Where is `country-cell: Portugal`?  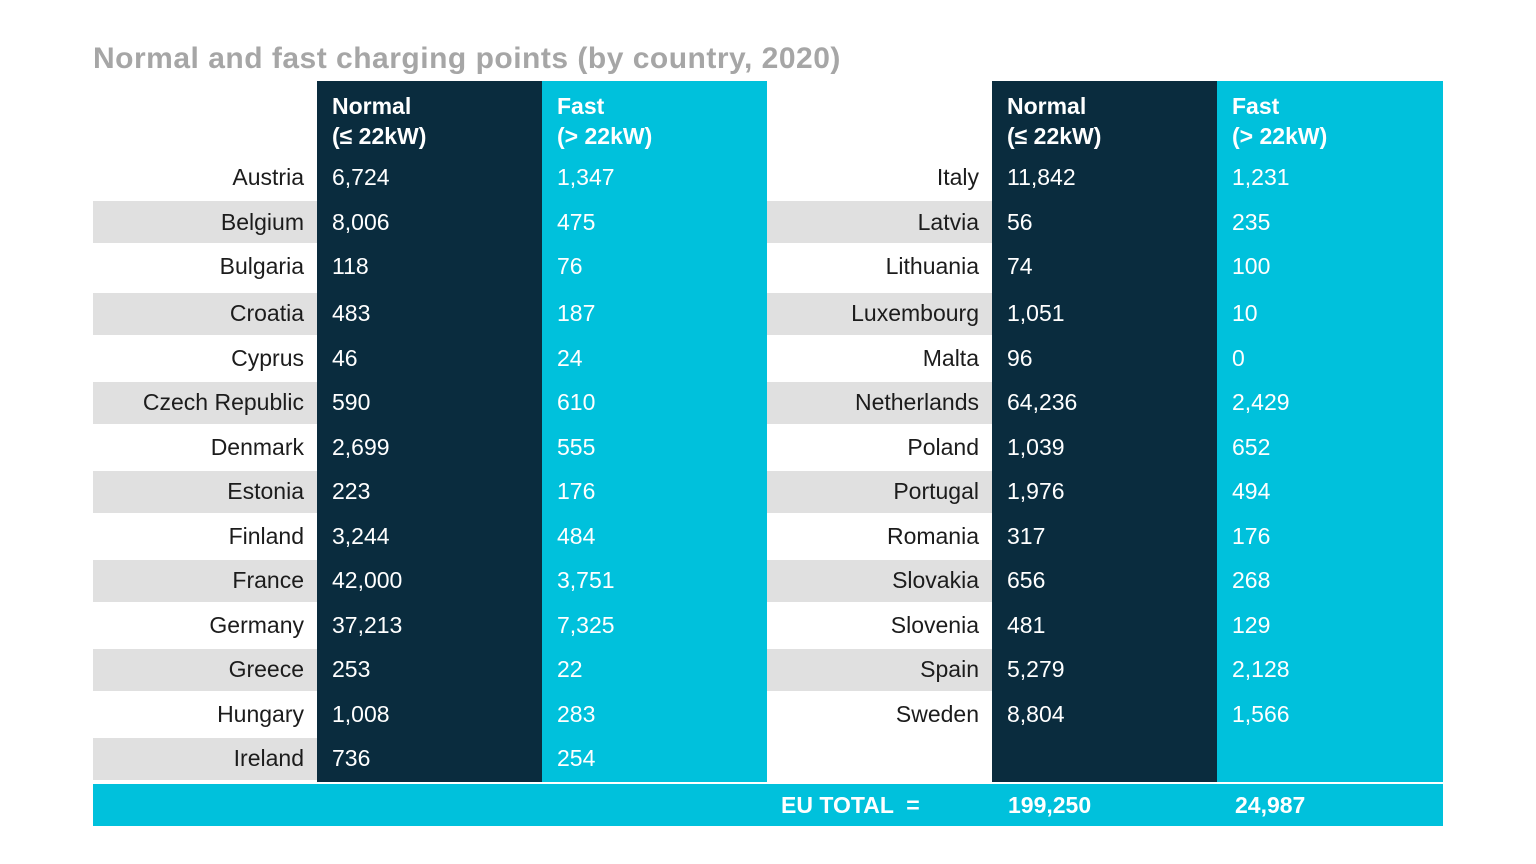 country-cell: Portugal is located at coordinates (879, 491).